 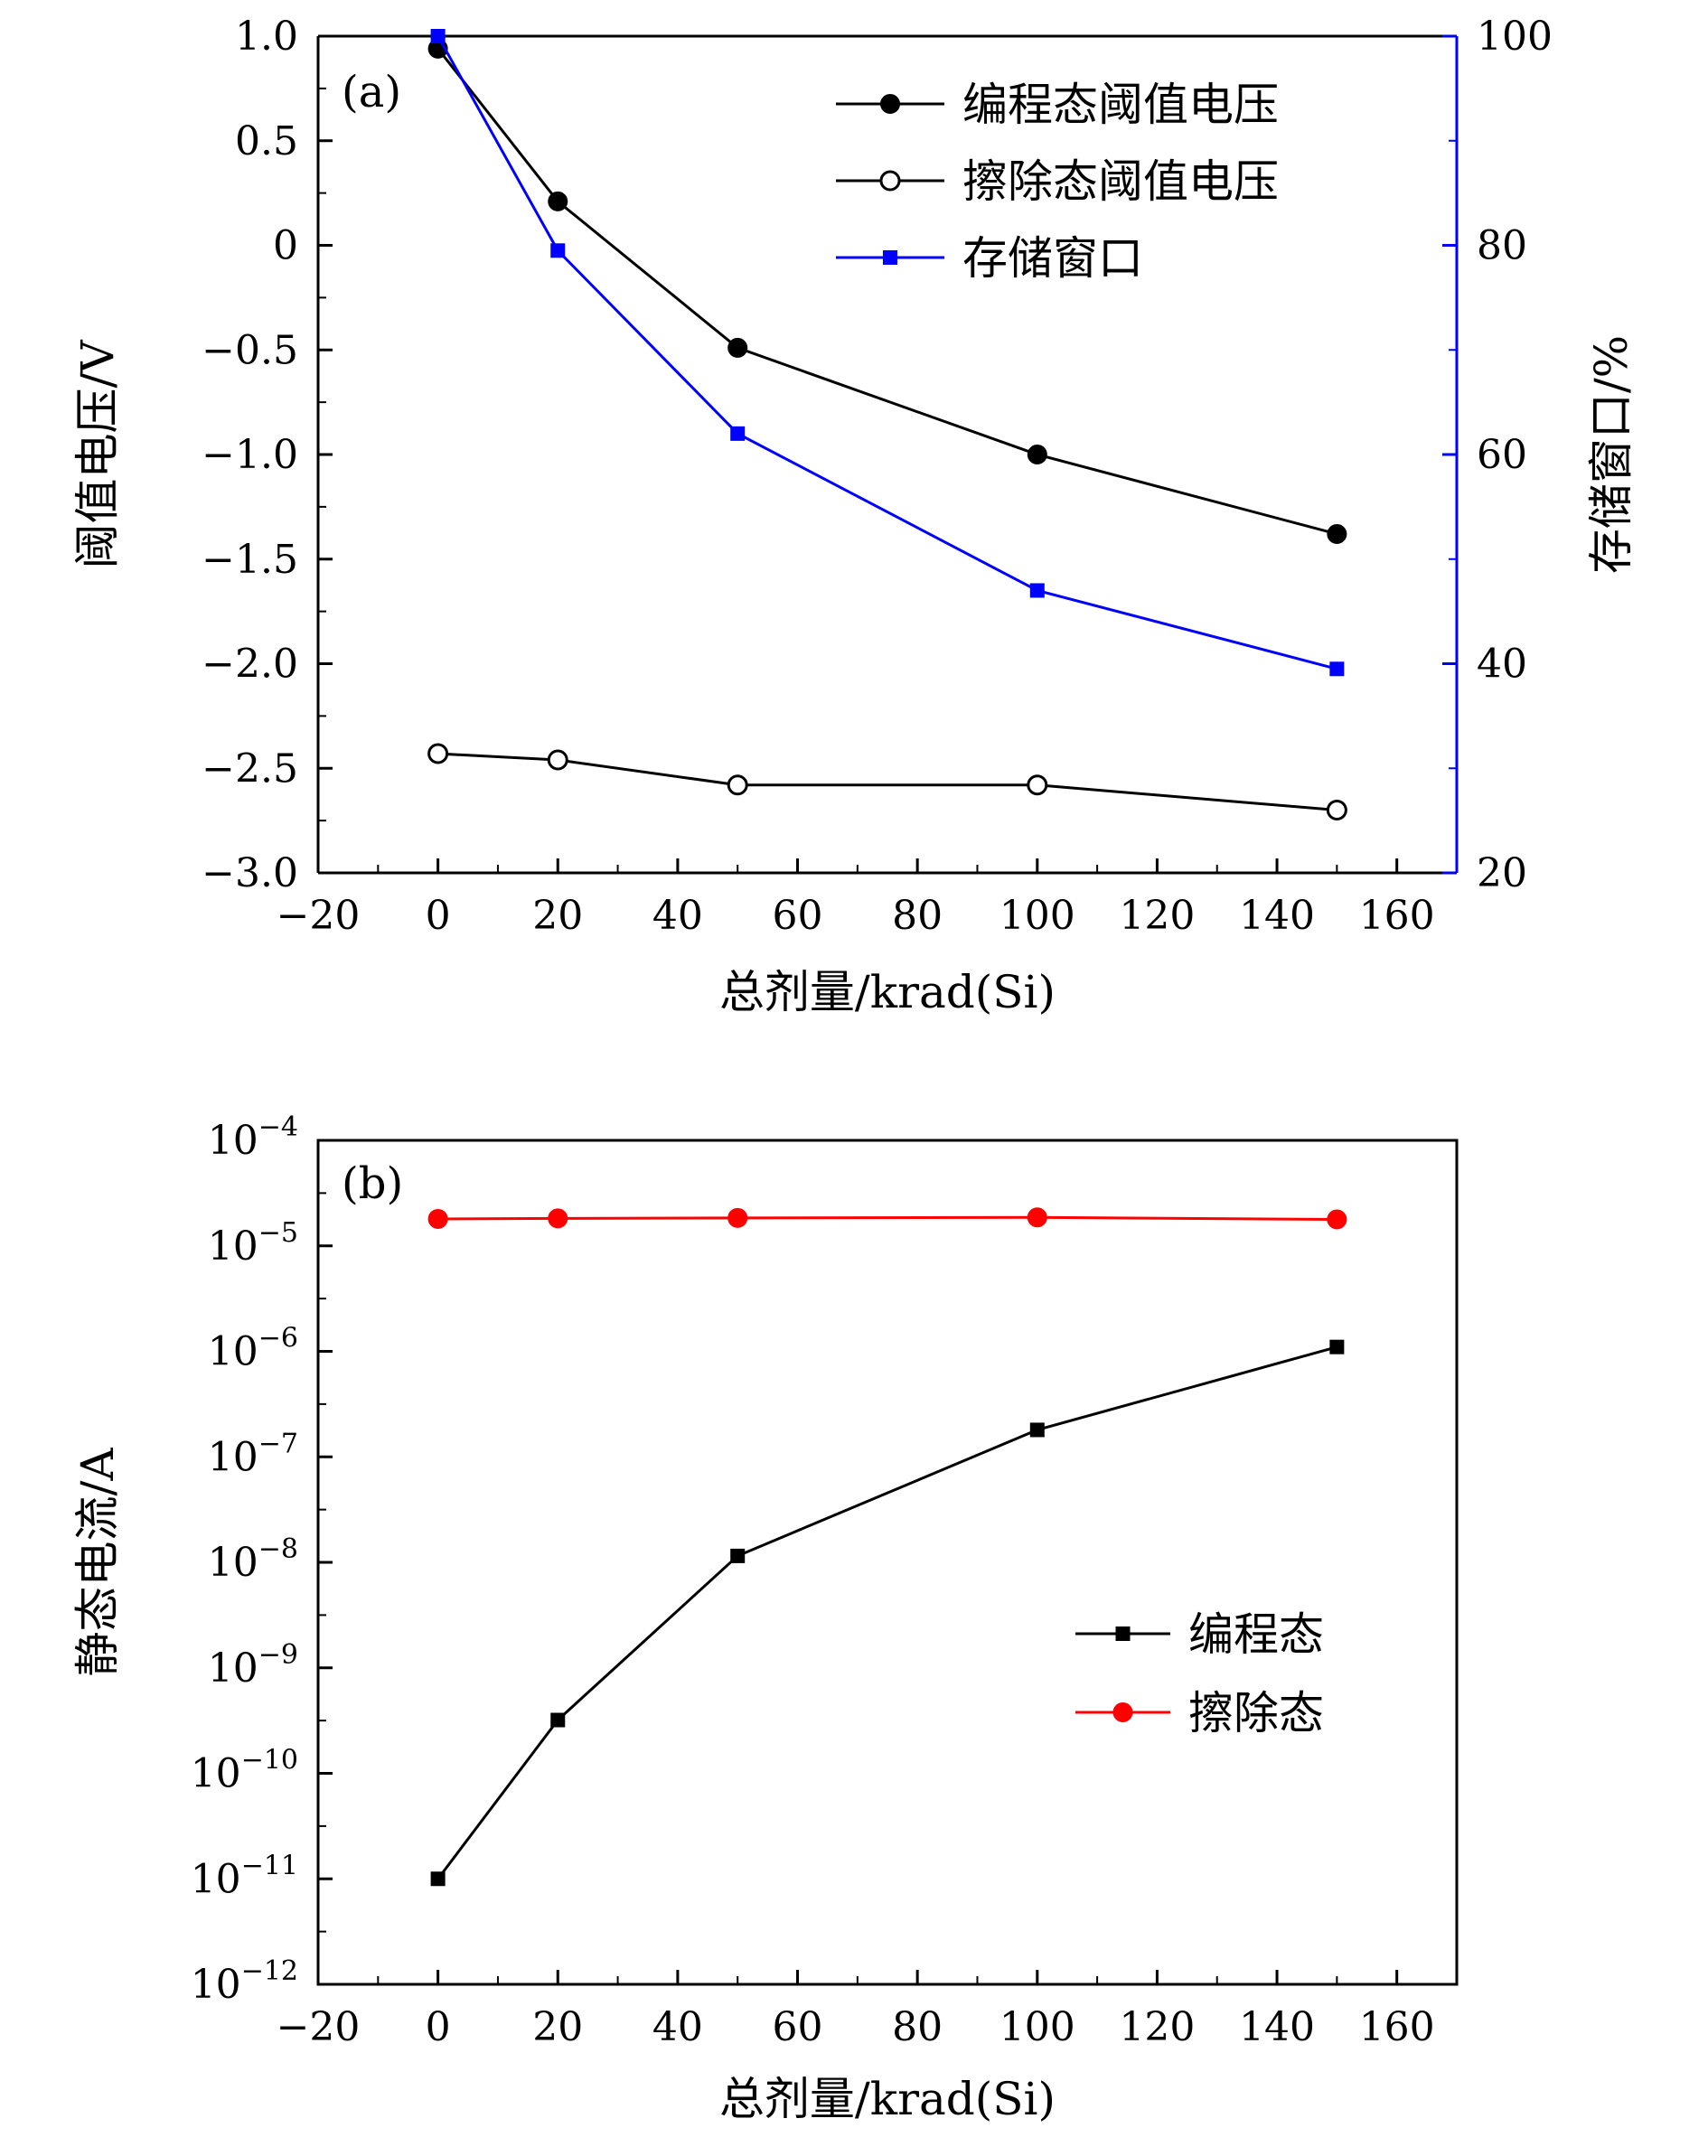 What do you see at coordinates (319, 2027) in the screenshot?
I see `panel-b-x-tick-label: −20` at bounding box center [319, 2027].